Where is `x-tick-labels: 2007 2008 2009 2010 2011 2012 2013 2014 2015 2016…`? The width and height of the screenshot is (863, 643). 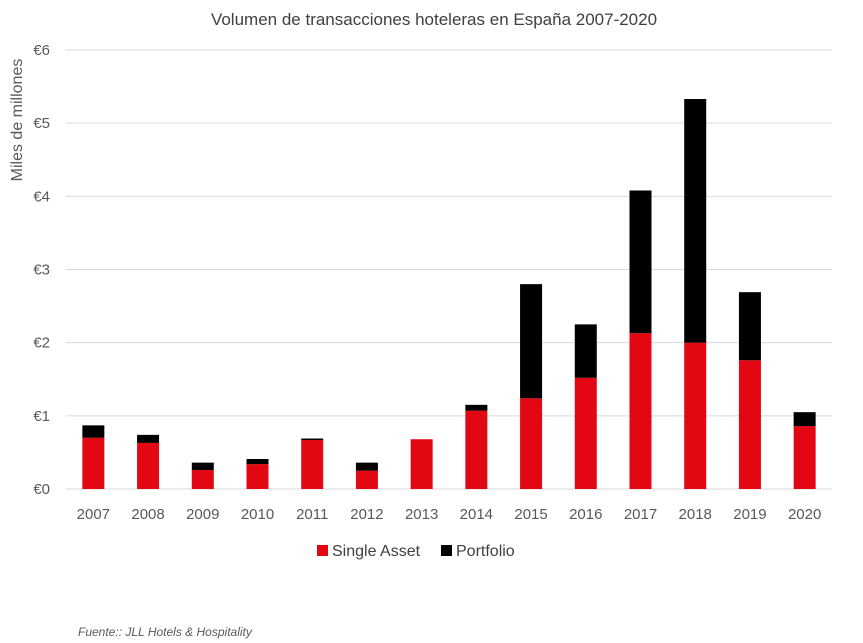
x-tick-labels: 2007 2008 2009 2010 2011 2012 2013 2014 2015 2016… is located at coordinates (449, 514).